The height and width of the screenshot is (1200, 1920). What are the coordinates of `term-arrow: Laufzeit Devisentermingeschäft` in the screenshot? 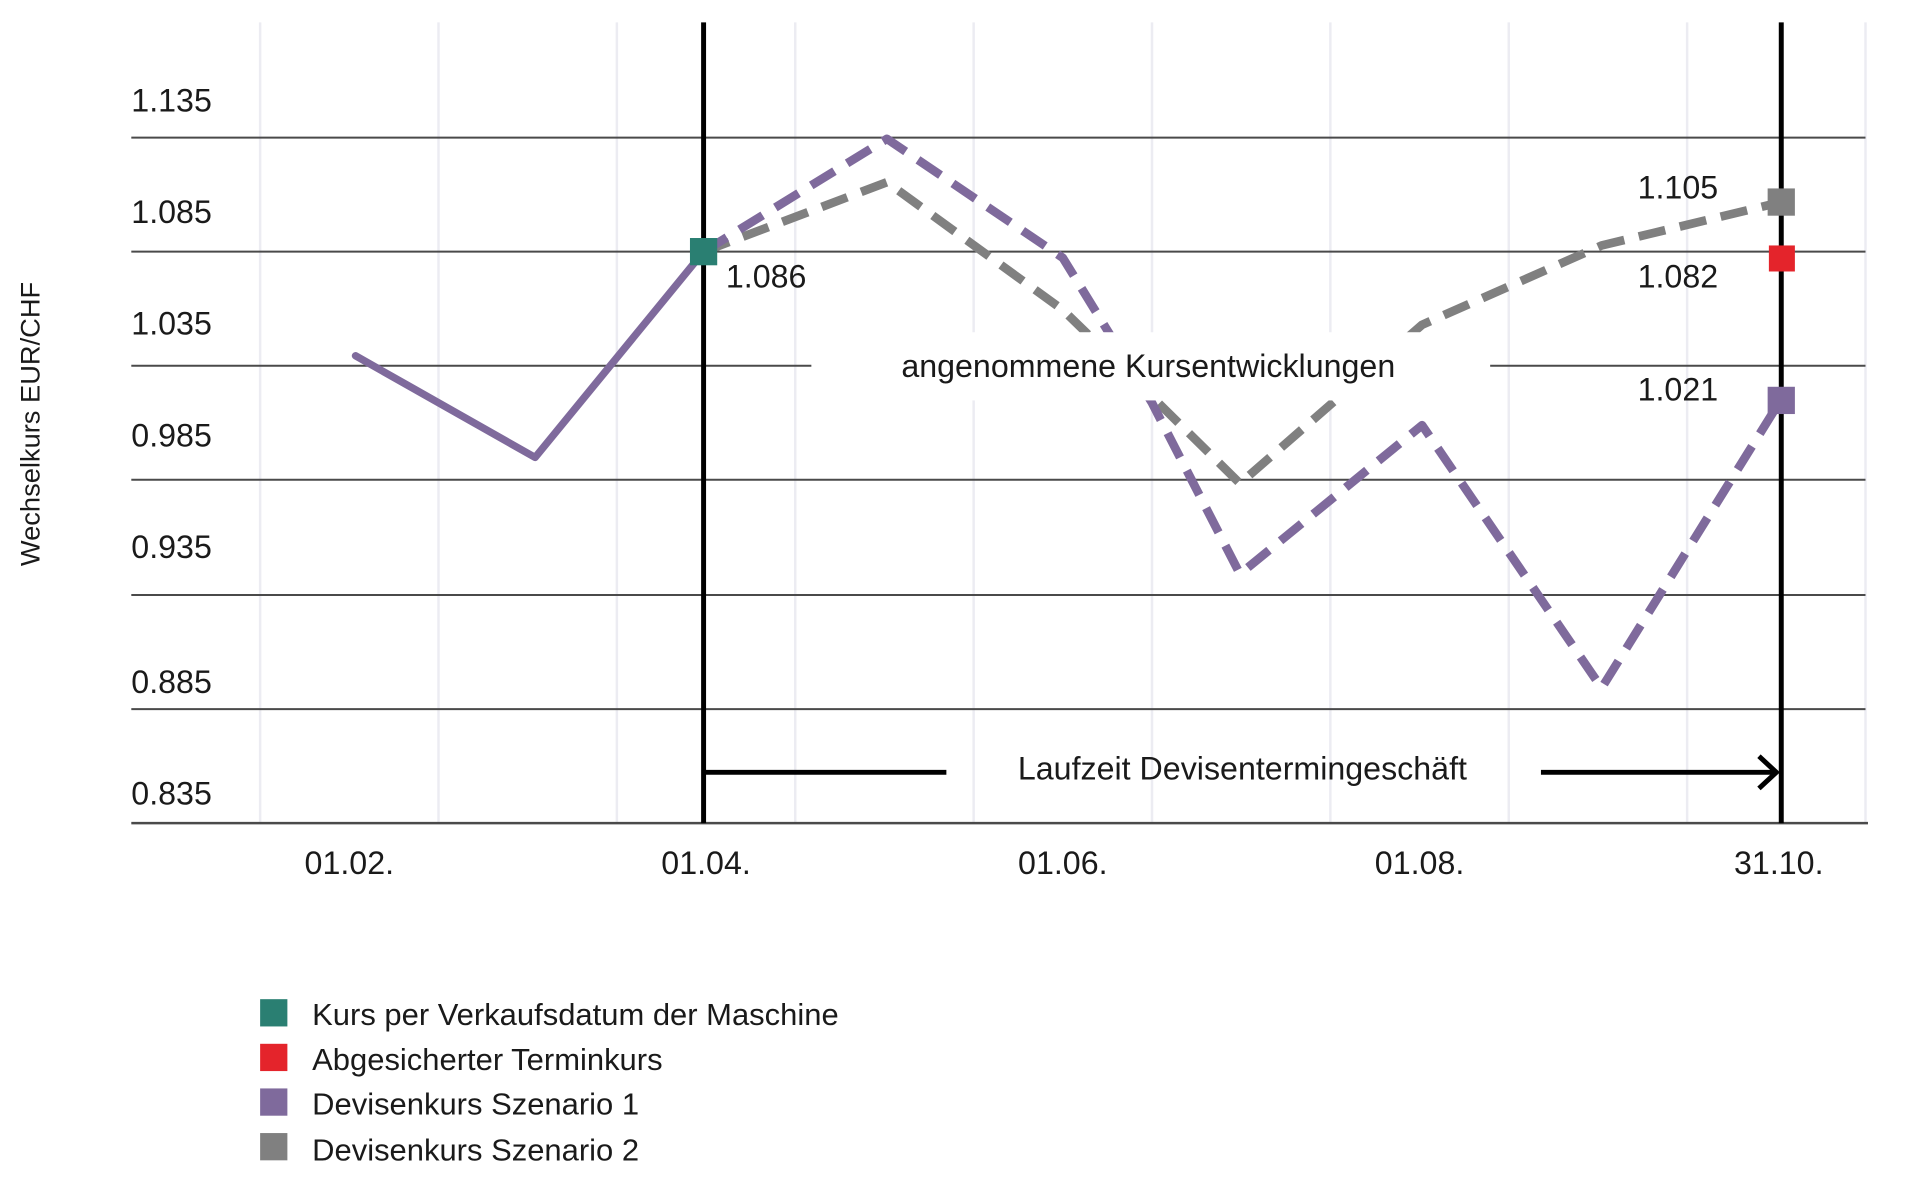 It's located at (1241, 771).